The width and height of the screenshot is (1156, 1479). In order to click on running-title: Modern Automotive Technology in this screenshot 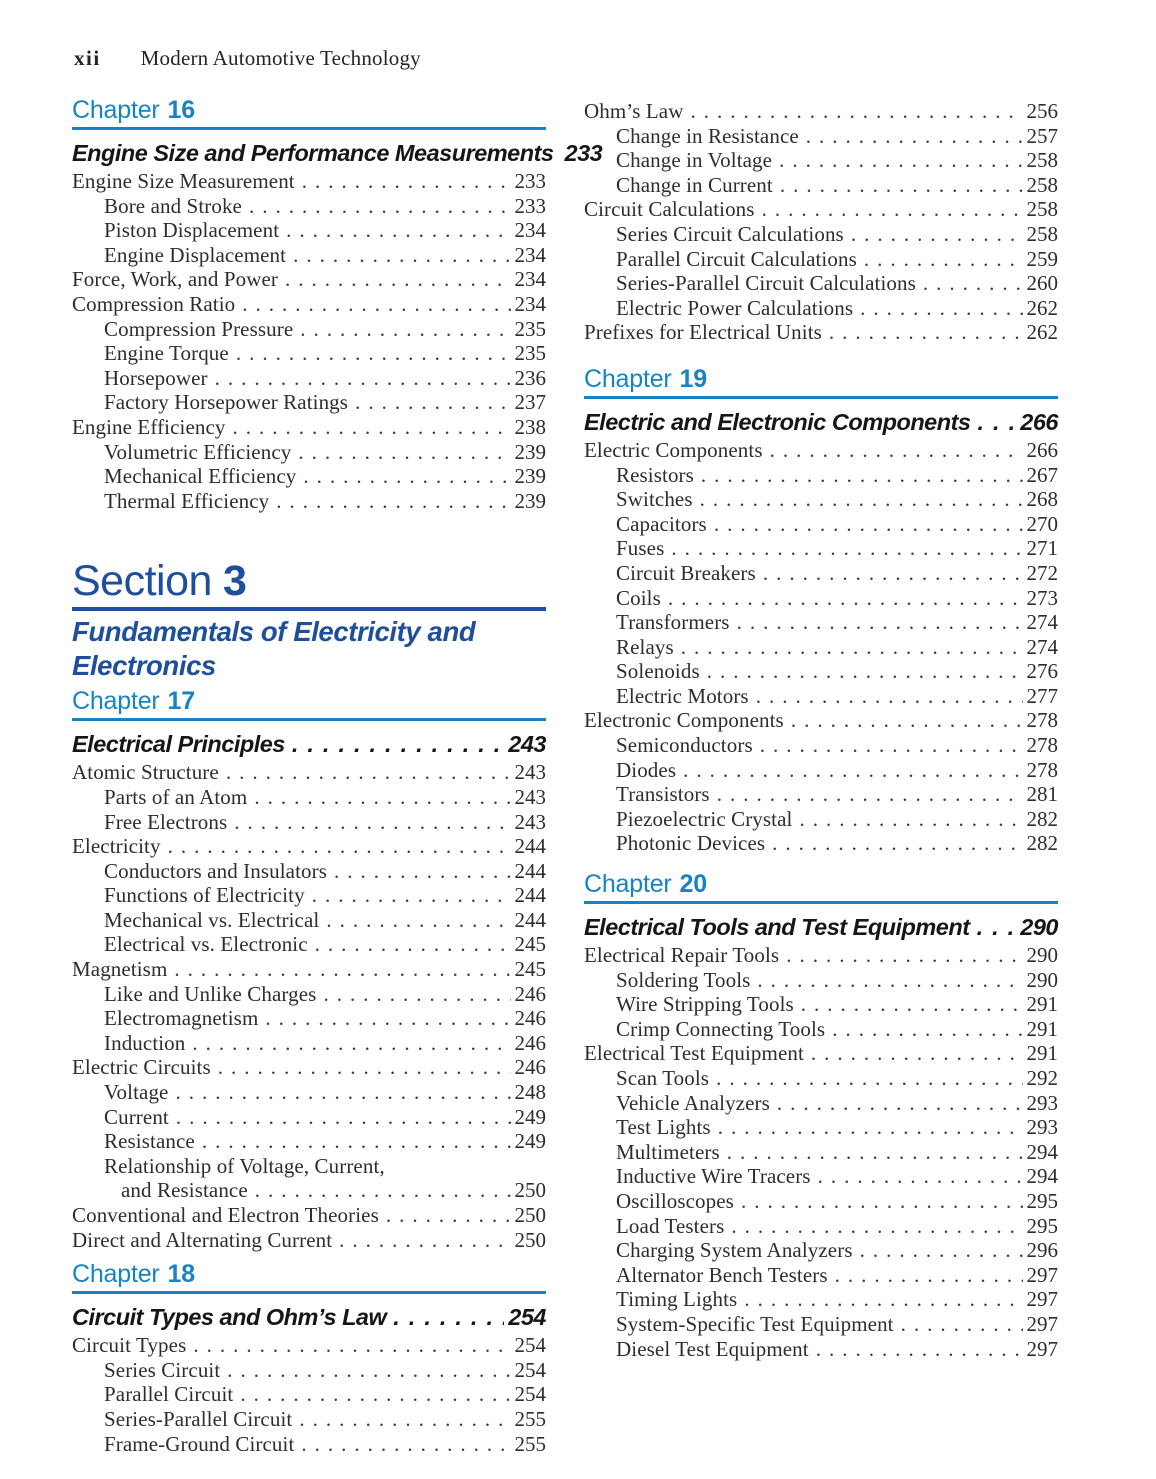, I will do `click(280, 58)`.